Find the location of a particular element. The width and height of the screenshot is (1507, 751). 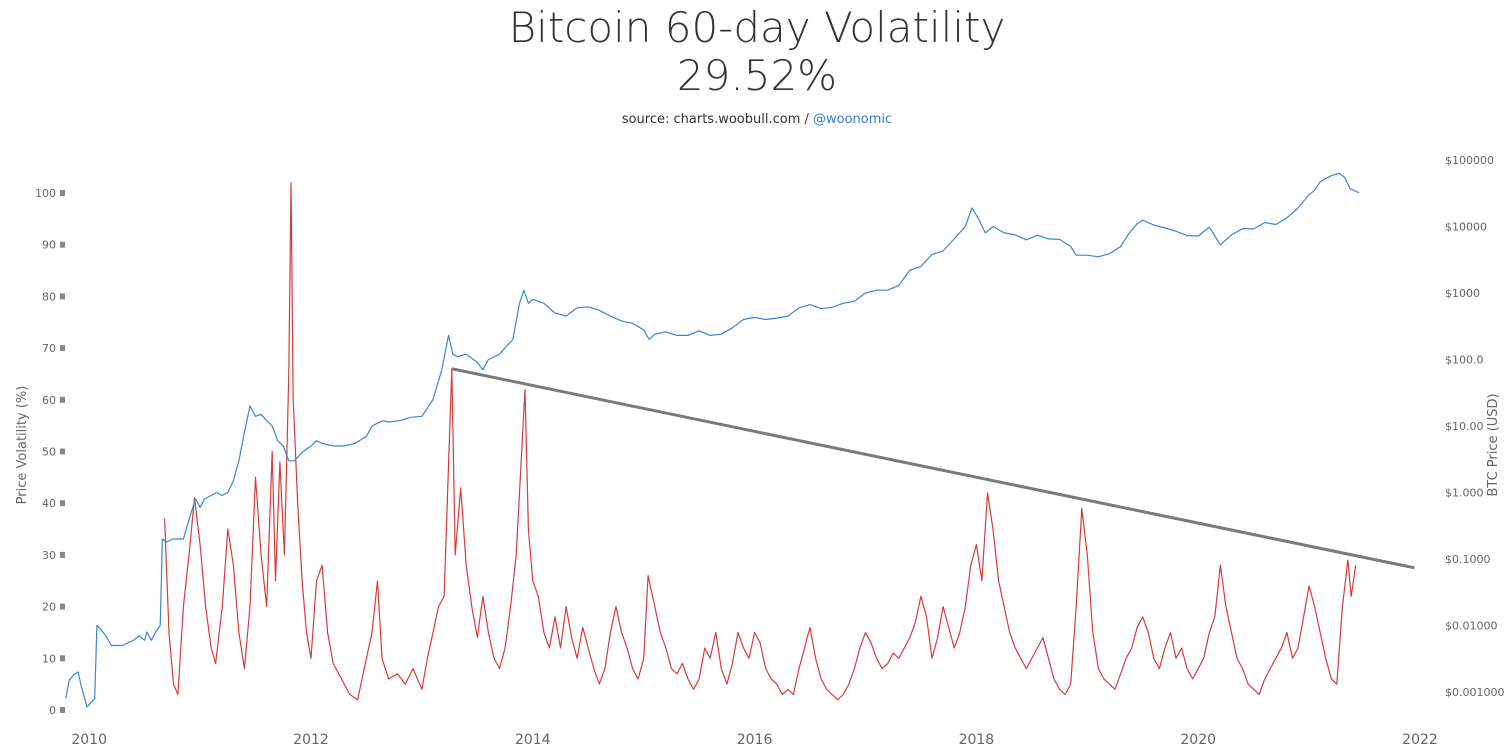

y-right-tick-label: $1000 is located at coordinates (1462, 293).